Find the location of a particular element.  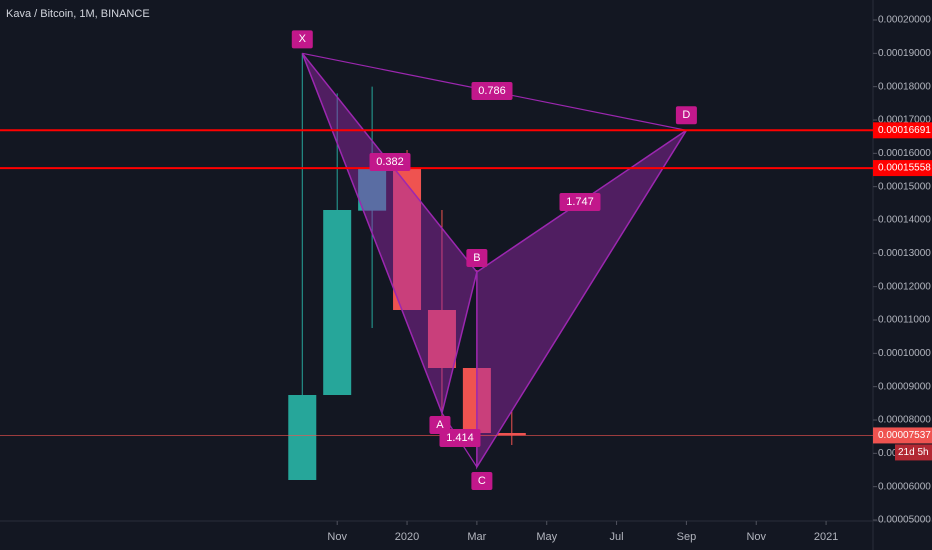

countdown-tag is located at coordinates (913, 452).